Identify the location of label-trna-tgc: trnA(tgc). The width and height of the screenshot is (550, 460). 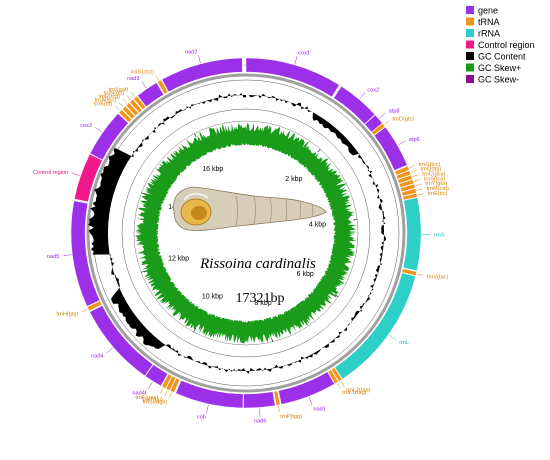
(106, 101).